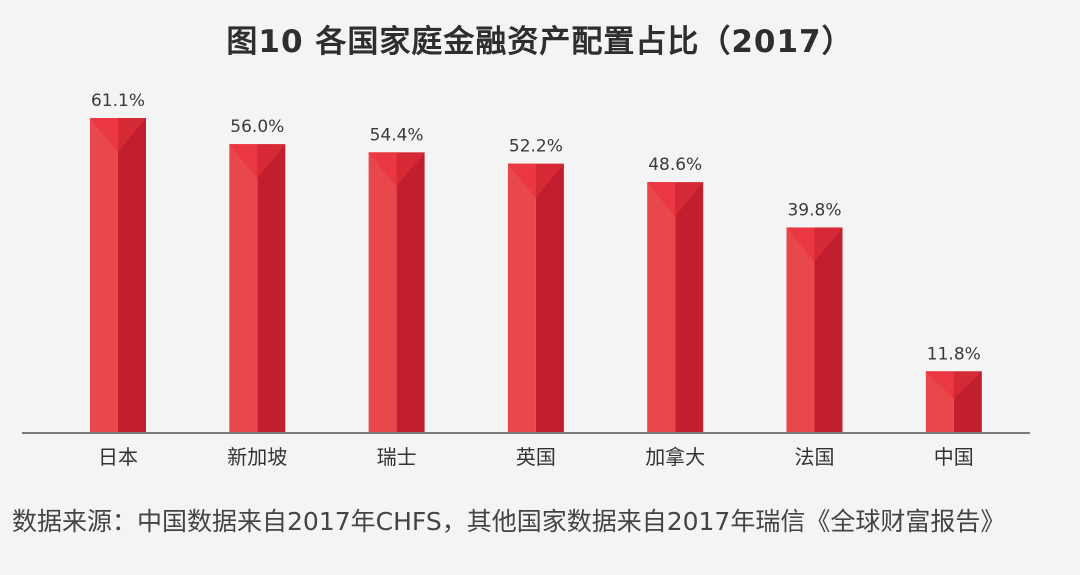 This screenshot has width=1080, height=575. What do you see at coordinates (675, 165) in the screenshot?
I see `bar-value-label: 48.6%` at bounding box center [675, 165].